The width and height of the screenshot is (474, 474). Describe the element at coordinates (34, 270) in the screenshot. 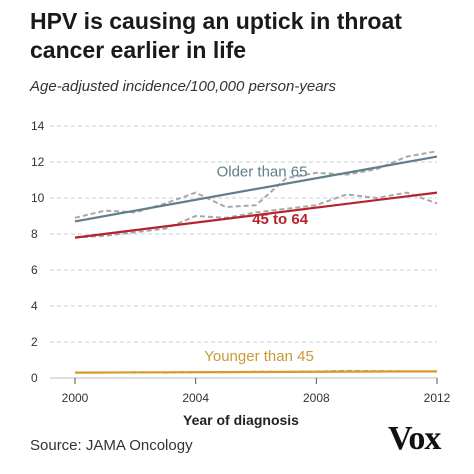

I see `y-tick-label: 6` at that location.